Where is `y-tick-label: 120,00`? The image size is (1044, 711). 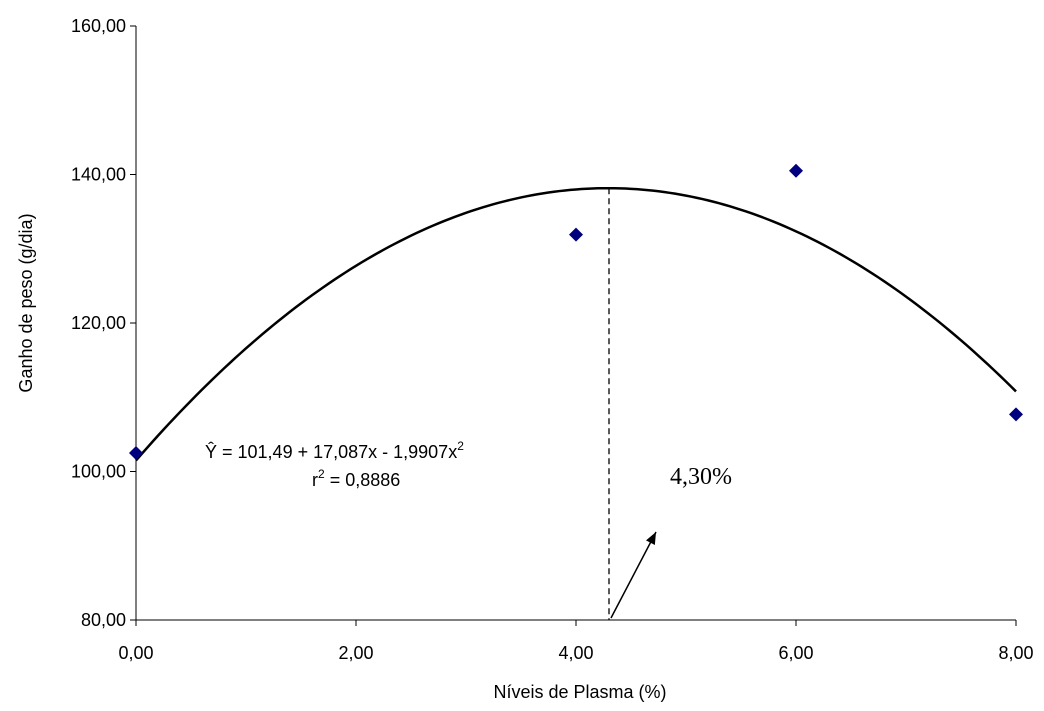 y-tick-label: 120,00 is located at coordinates (98, 323).